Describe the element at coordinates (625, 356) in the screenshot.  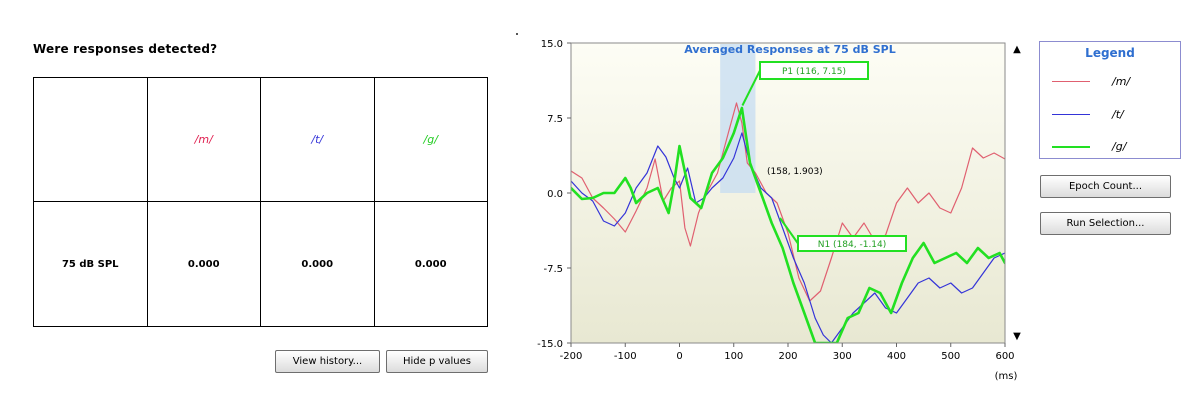
I see `x-tick-label: -100` at that location.